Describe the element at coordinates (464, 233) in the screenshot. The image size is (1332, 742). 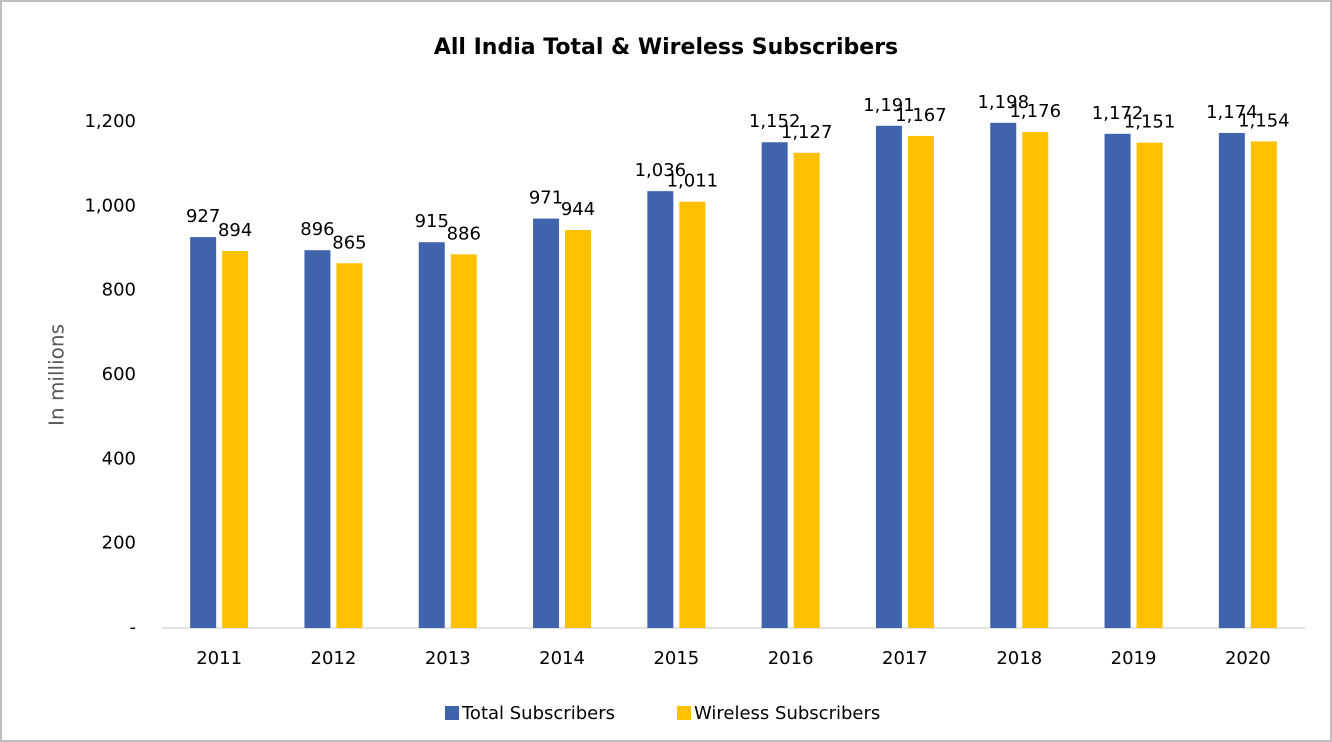
I see `data-label: 886` at that location.